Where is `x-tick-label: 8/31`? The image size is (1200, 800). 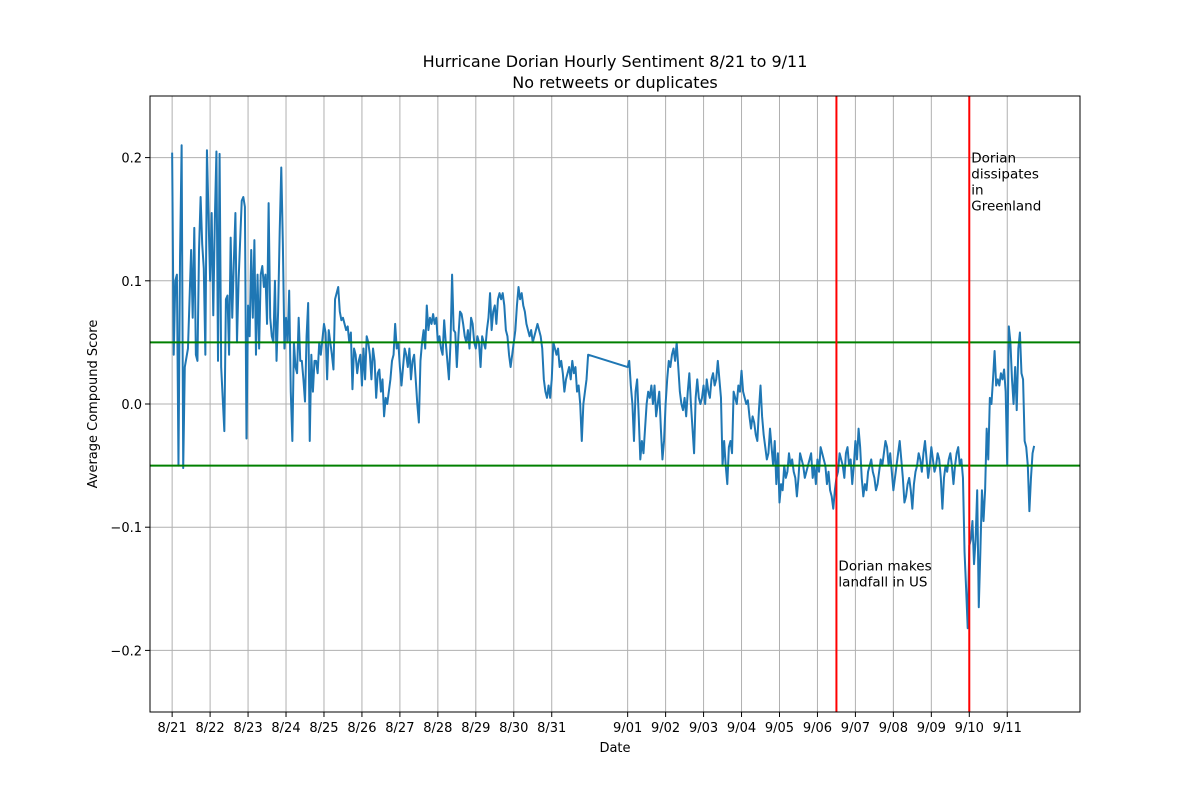
x-tick-label: 8/31 is located at coordinates (551, 728).